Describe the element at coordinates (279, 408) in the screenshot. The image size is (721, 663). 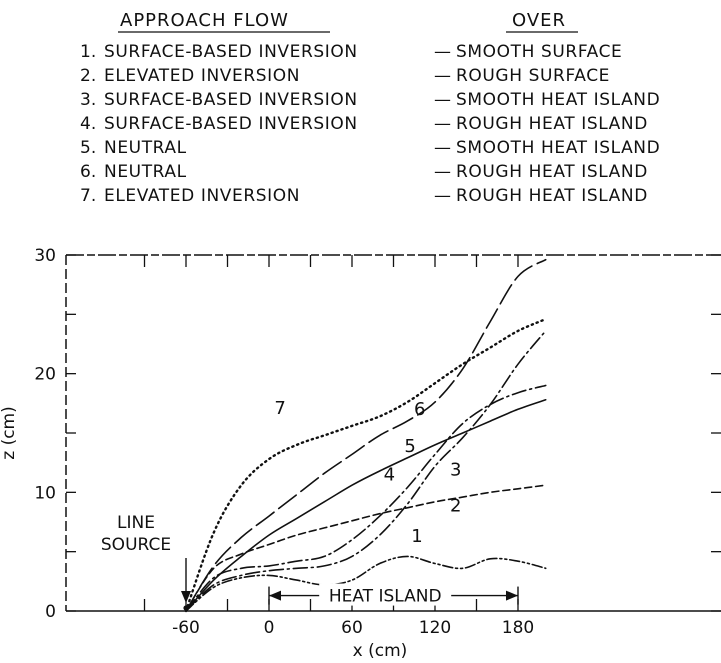
I see `curve-label: 7` at that location.